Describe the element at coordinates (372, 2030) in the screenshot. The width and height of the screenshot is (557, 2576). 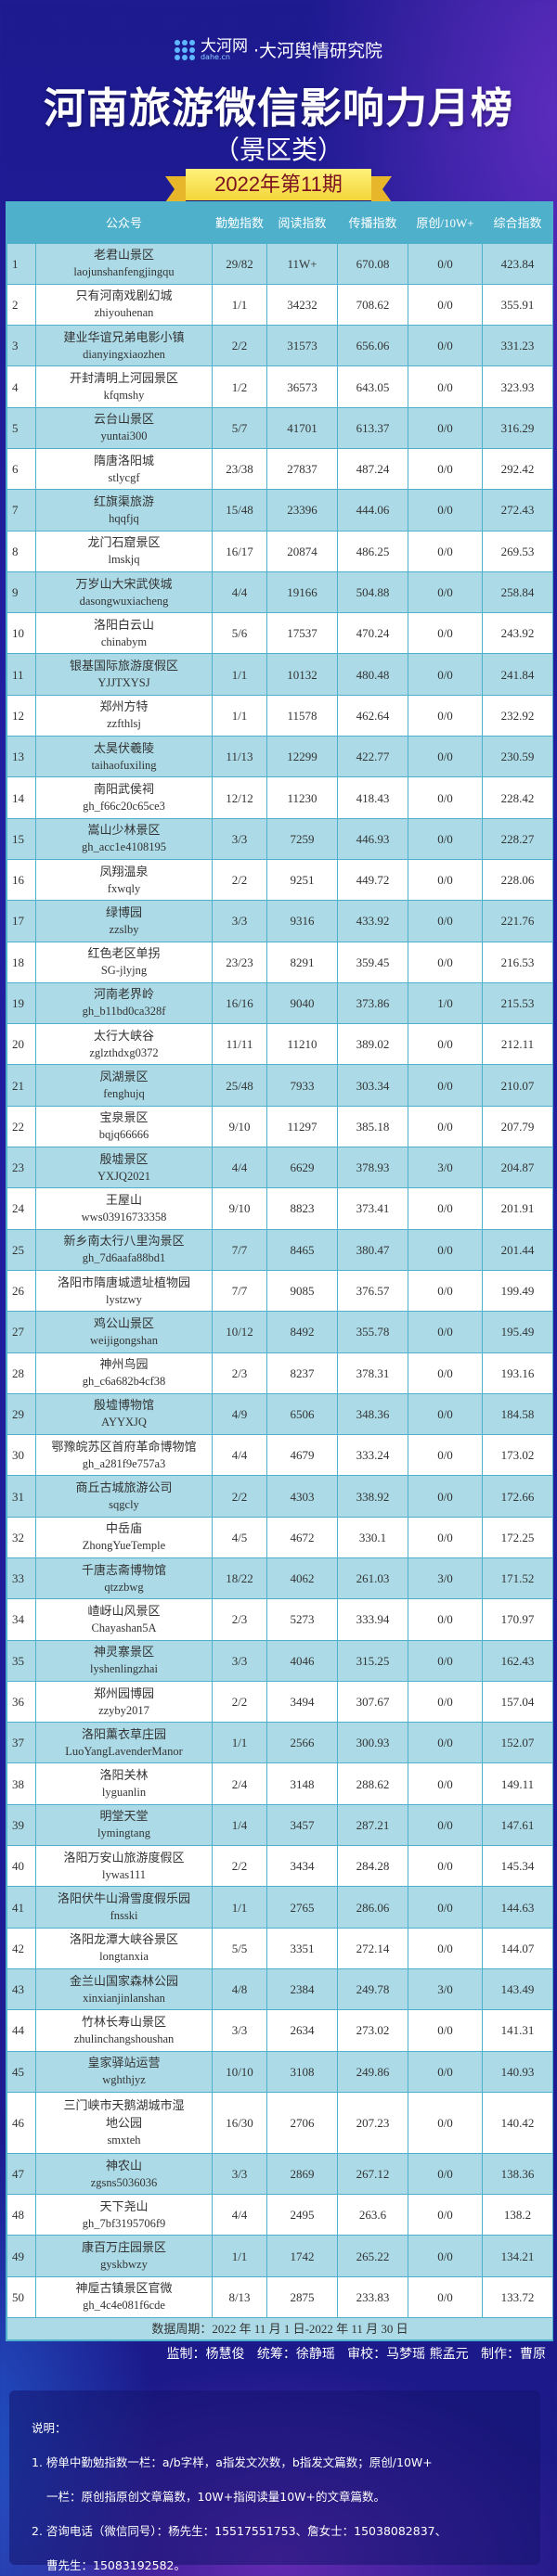
I see `spread-cell: 273.02` at that location.